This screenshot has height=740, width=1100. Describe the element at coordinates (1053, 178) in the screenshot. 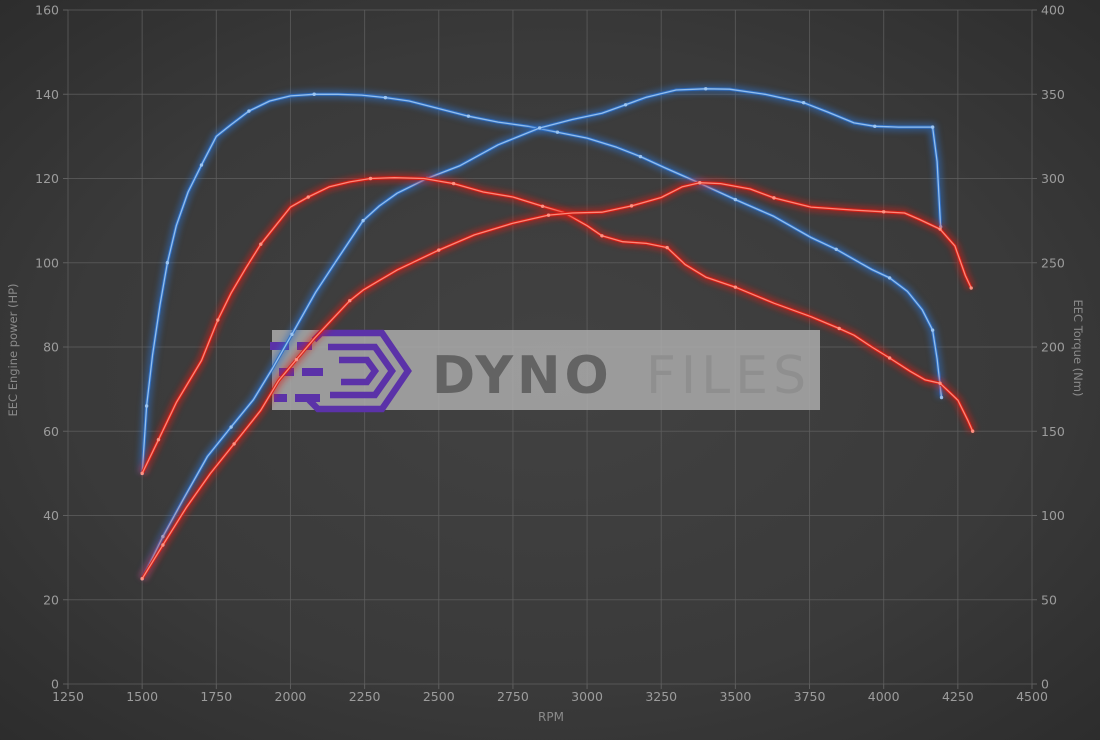

I see `y-right-tick-label: 300` at that location.